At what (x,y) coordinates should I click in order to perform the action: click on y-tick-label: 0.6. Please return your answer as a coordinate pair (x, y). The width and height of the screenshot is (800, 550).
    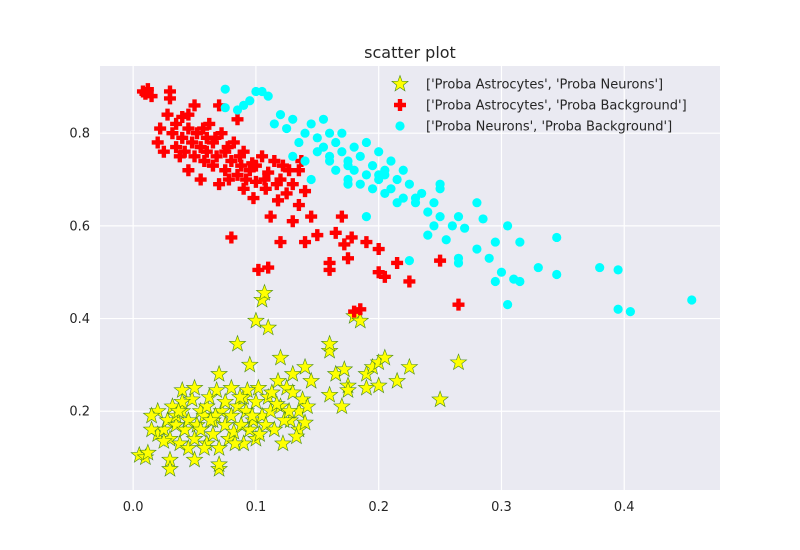
    Looking at the image, I should click on (79, 226).